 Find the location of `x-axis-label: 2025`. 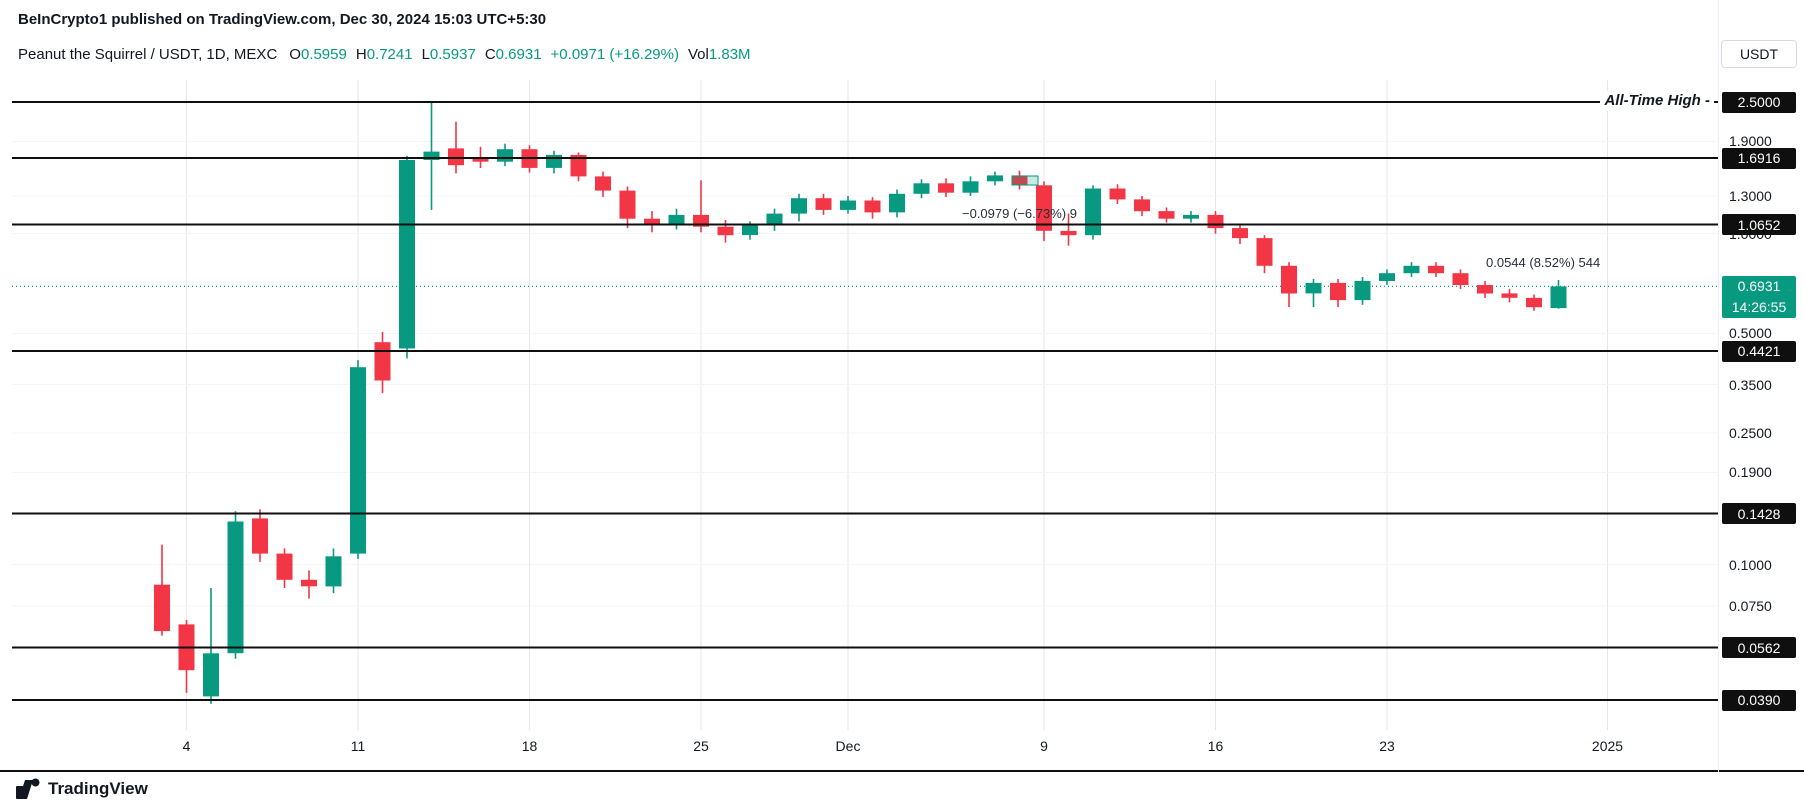

x-axis-label: 2025 is located at coordinates (1607, 746).